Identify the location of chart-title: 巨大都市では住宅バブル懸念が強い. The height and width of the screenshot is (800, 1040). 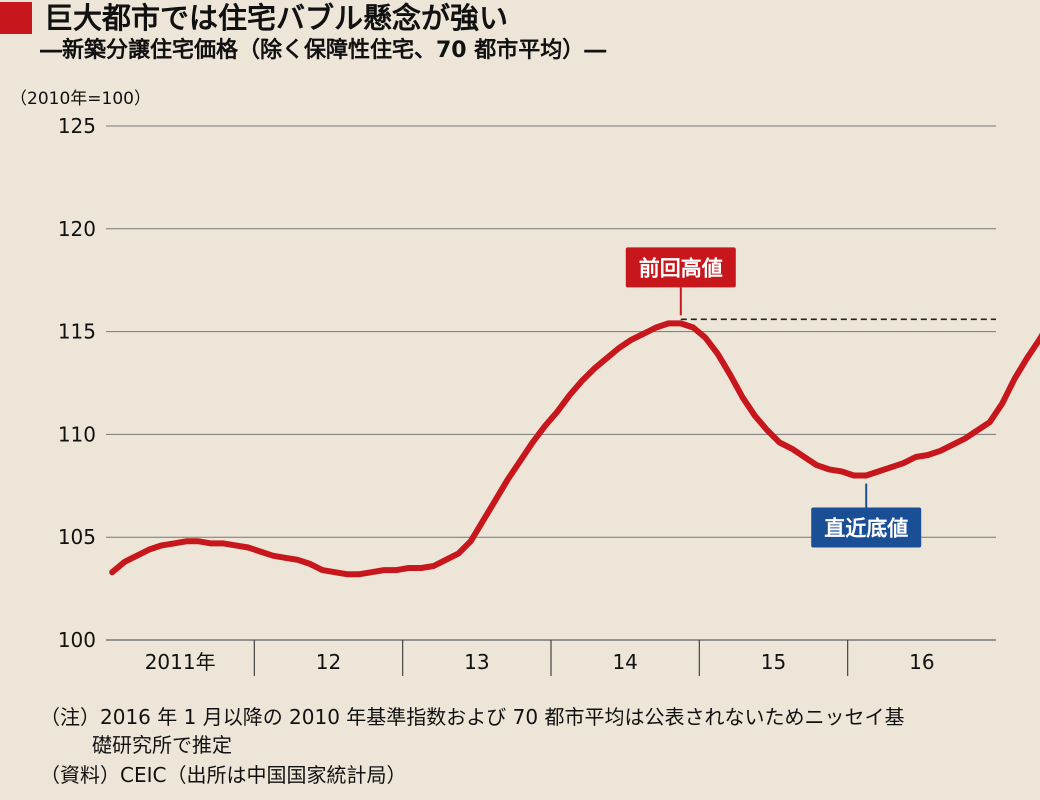
(276, 18).